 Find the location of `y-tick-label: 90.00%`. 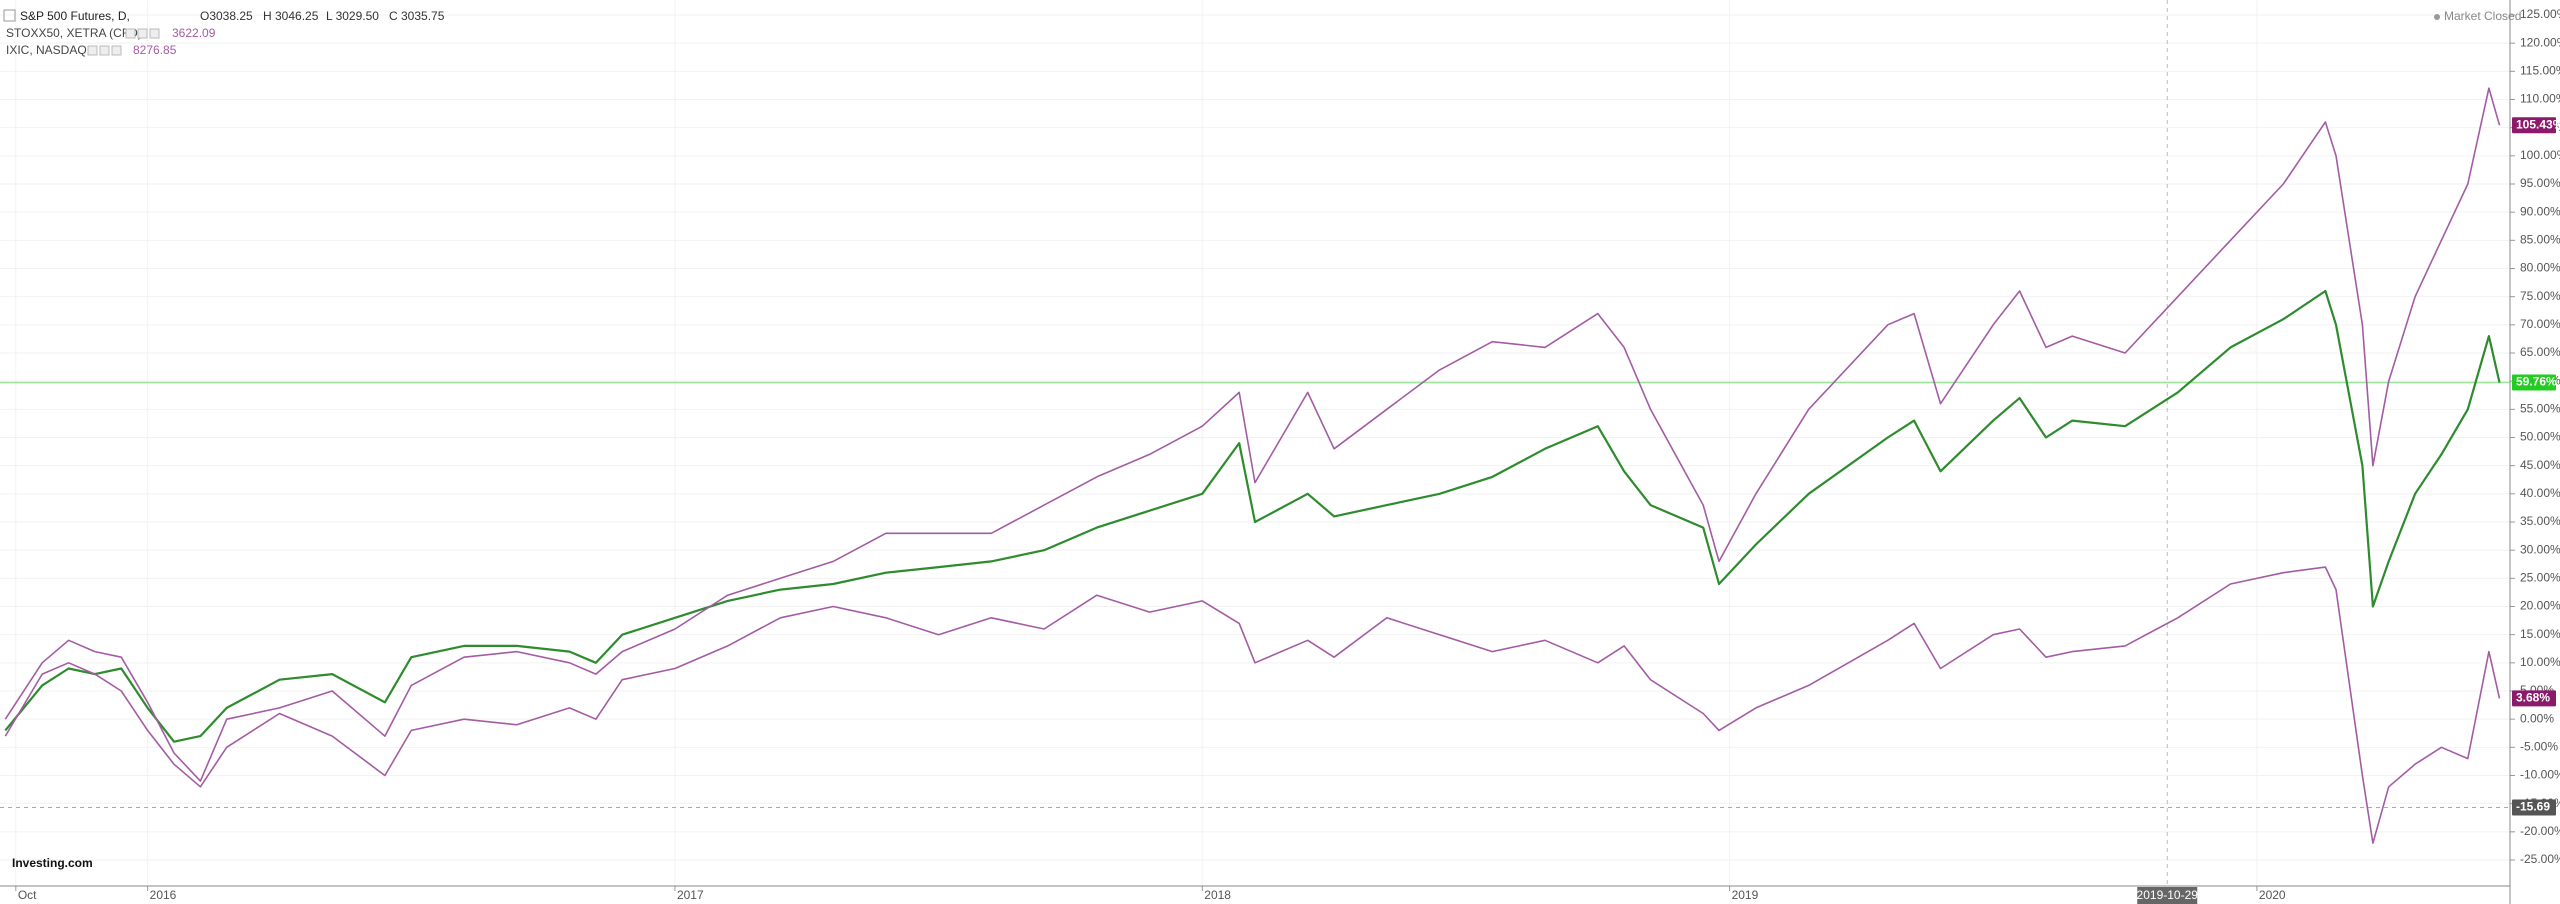

y-tick-label: 90.00% is located at coordinates (2540, 211).